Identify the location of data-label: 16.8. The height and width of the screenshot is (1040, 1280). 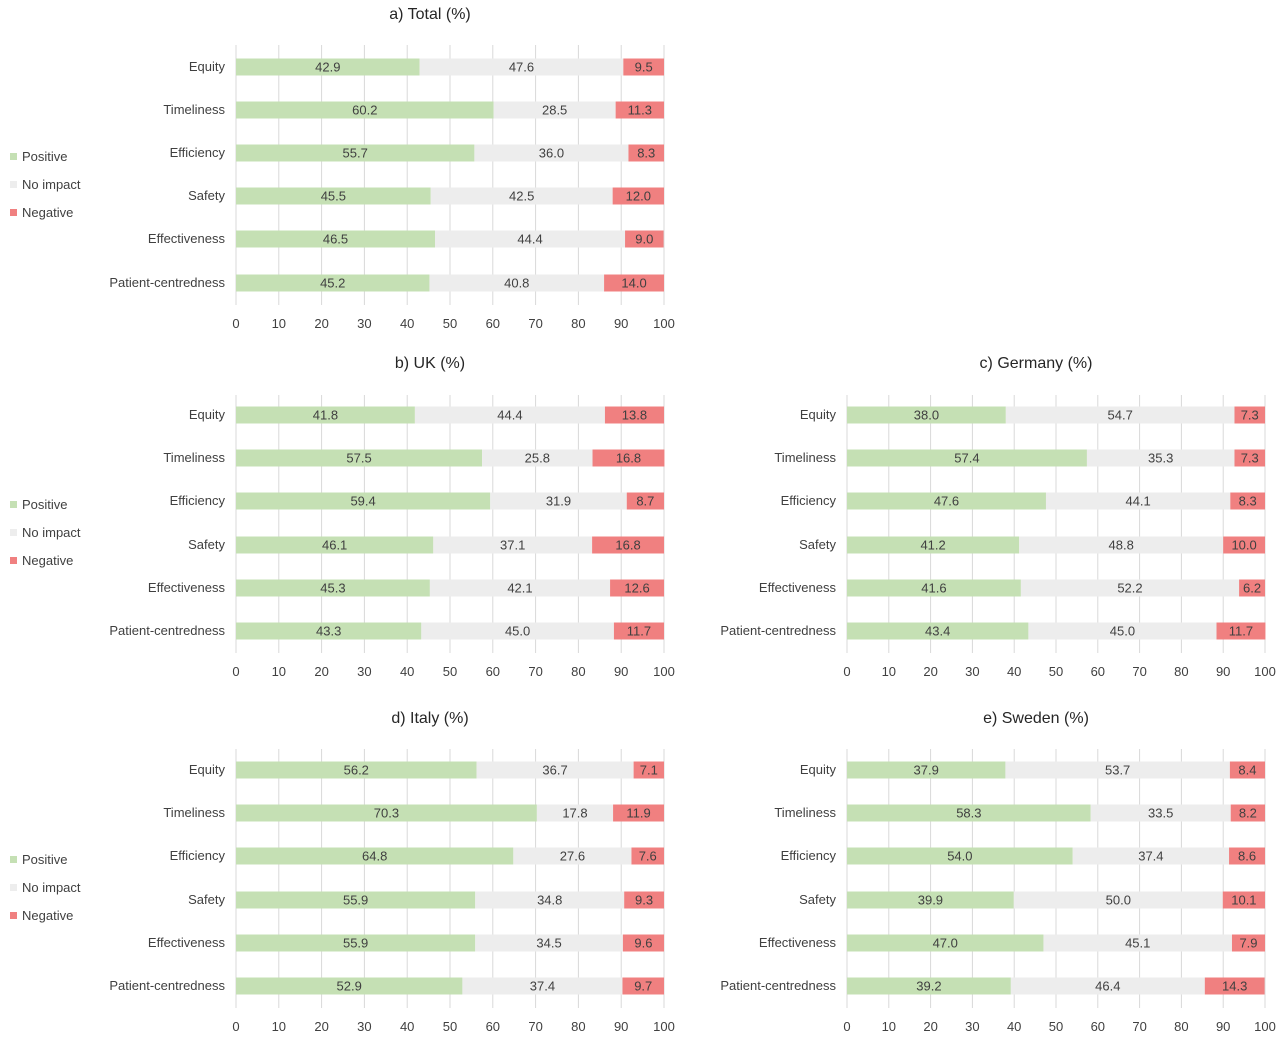
(628, 458).